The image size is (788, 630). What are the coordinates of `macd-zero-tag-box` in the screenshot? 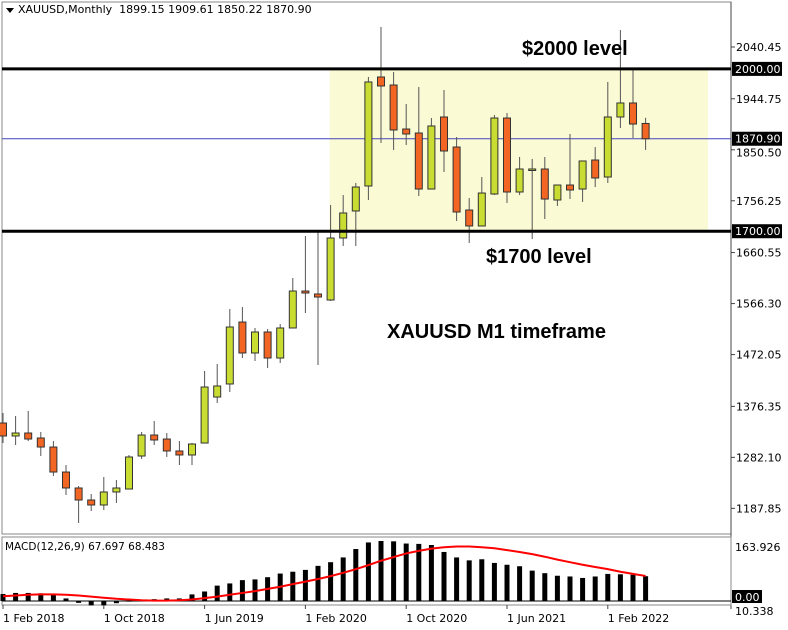 It's located at (747, 596).